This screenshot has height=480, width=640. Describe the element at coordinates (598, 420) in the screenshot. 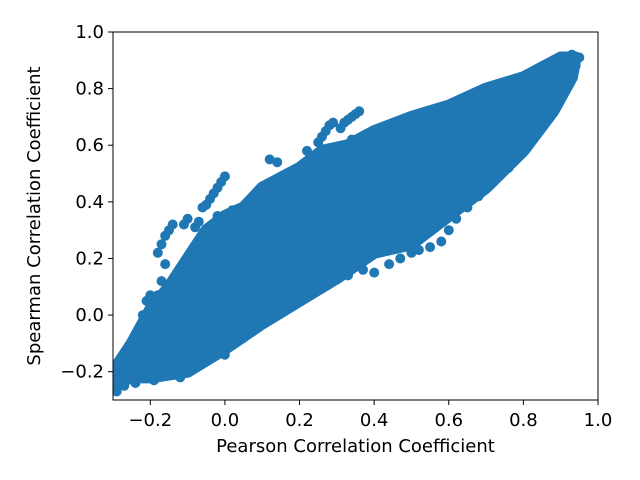

I see `x-tick-label: 1.0` at that location.